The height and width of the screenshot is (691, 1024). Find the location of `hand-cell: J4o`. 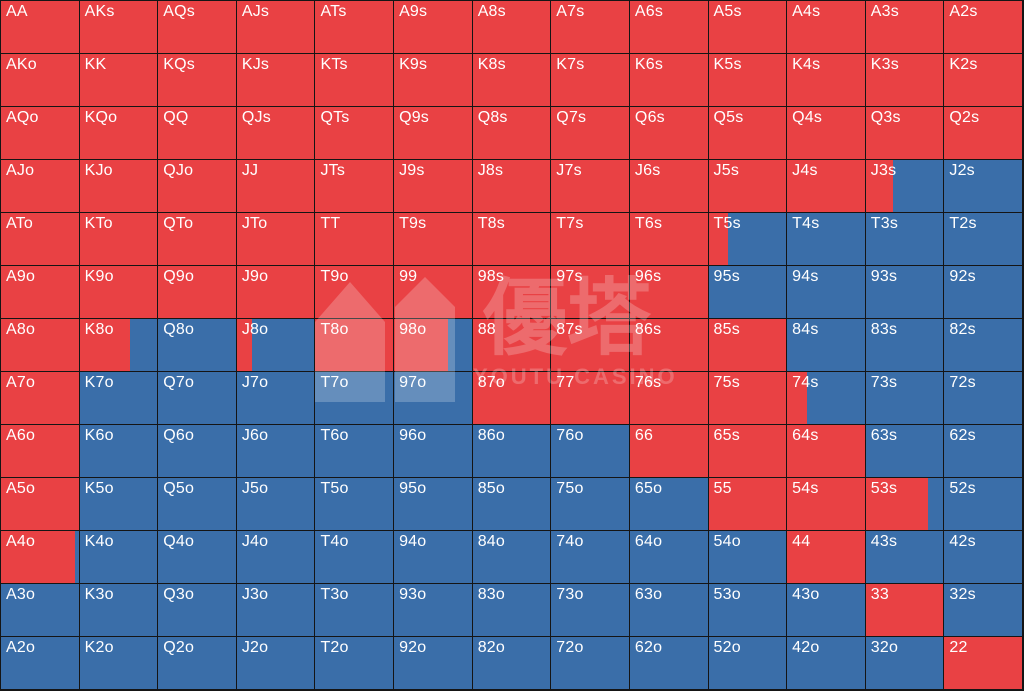

hand-cell: J4o is located at coordinates (275, 557).